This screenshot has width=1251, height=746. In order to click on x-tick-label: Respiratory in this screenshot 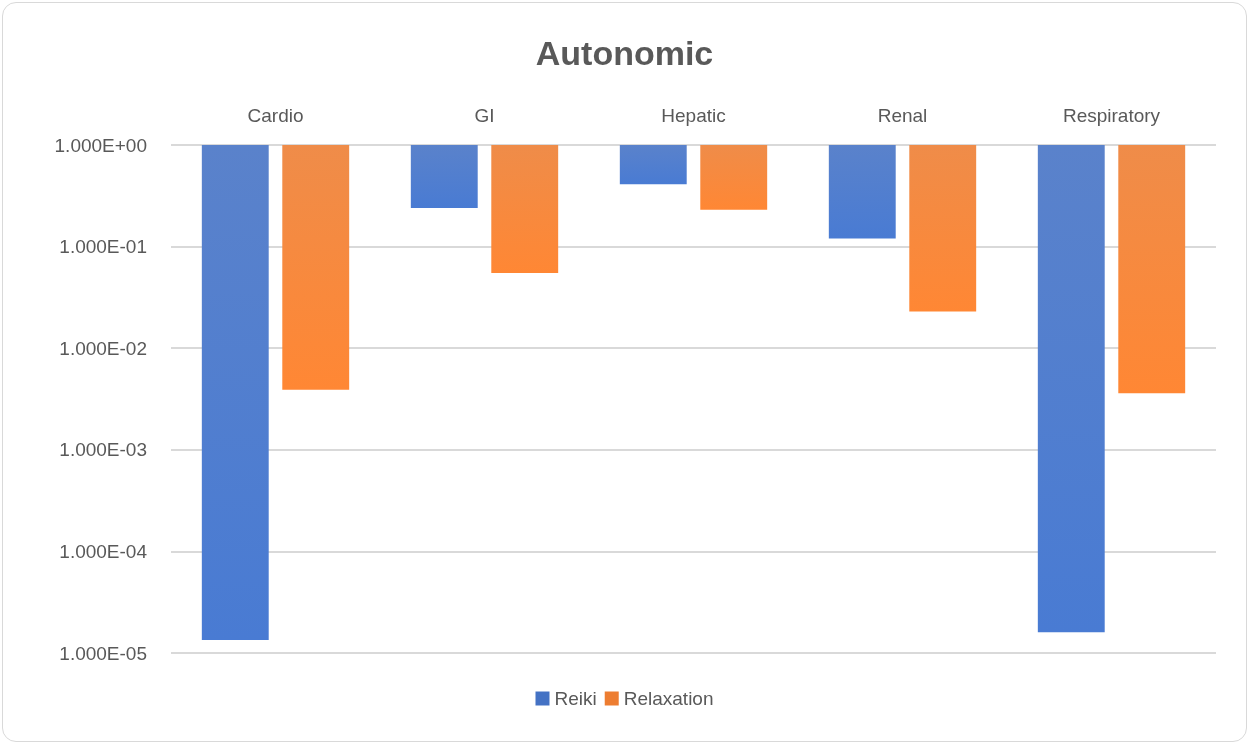, I will do `click(1111, 115)`.